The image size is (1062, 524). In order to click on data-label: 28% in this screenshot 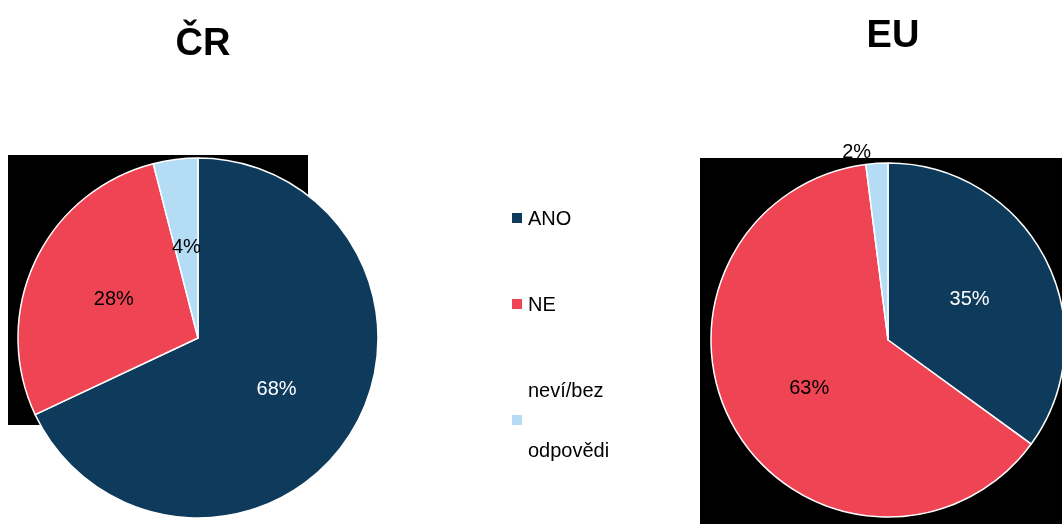, I will do `click(114, 298)`.